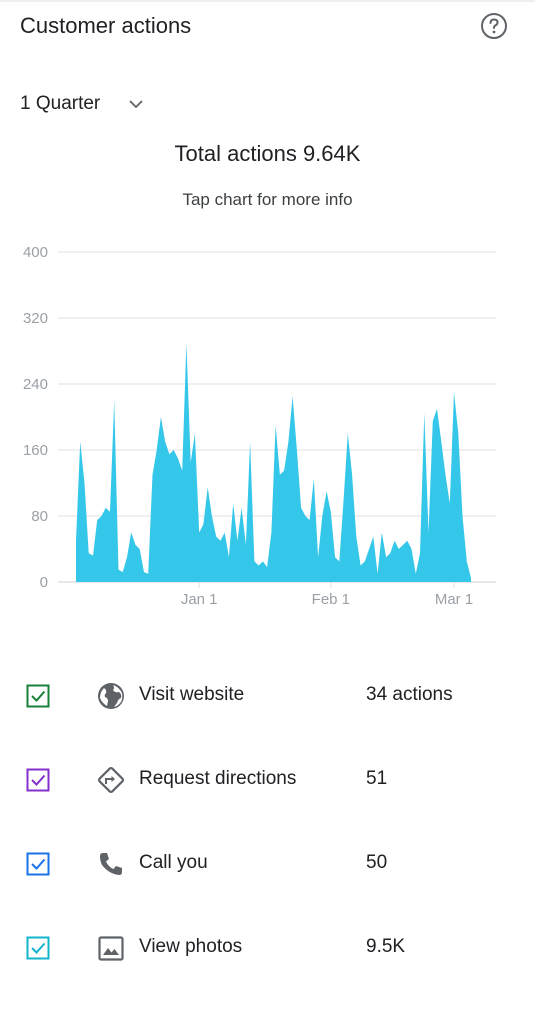 The image size is (535, 1013). What do you see at coordinates (331, 599) in the screenshot?
I see `x-tick-label: Feb 1` at bounding box center [331, 599].